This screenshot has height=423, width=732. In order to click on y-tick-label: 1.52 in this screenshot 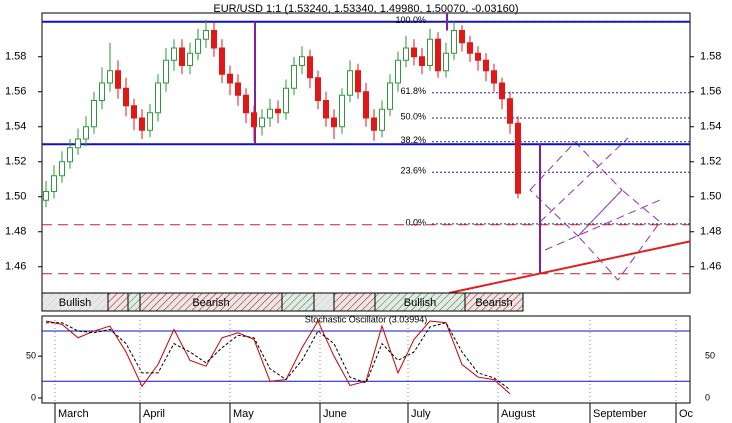, I will do `click(15, 162)`.